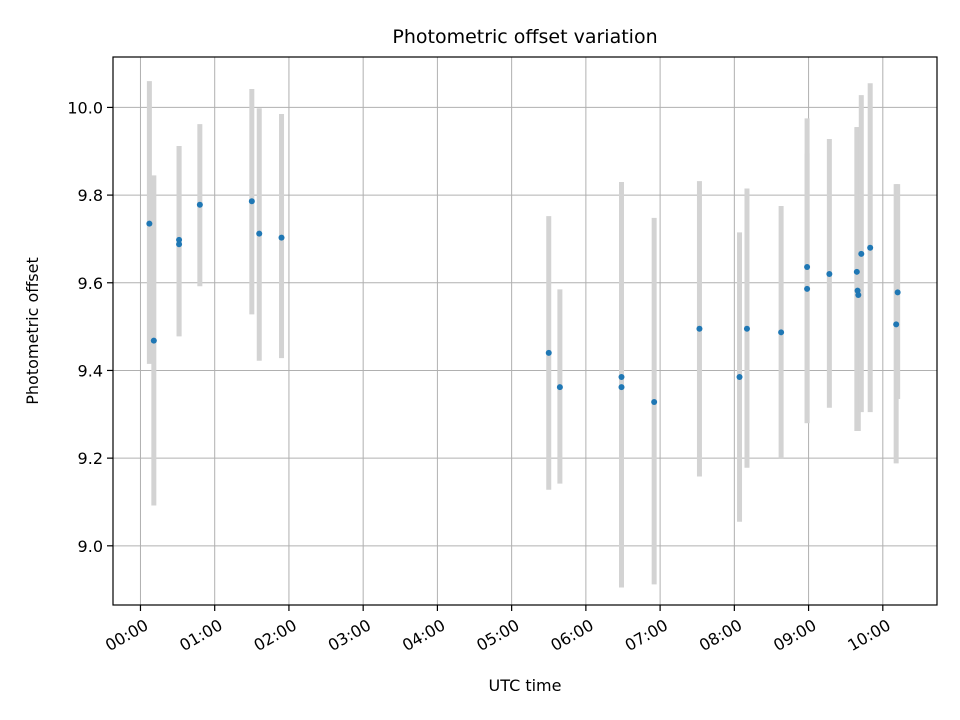 This screenshot has width=960, height=720. I want to click on x-axis-title: UTC time, so click(525, 685).